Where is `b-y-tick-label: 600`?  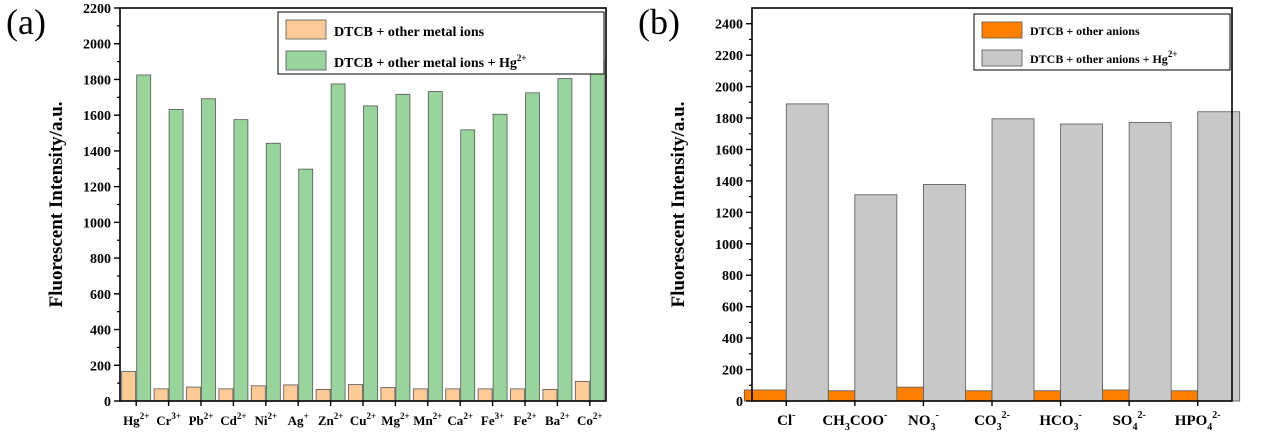 b-y-tick-label: 600 is located at coordinates (732, 308).